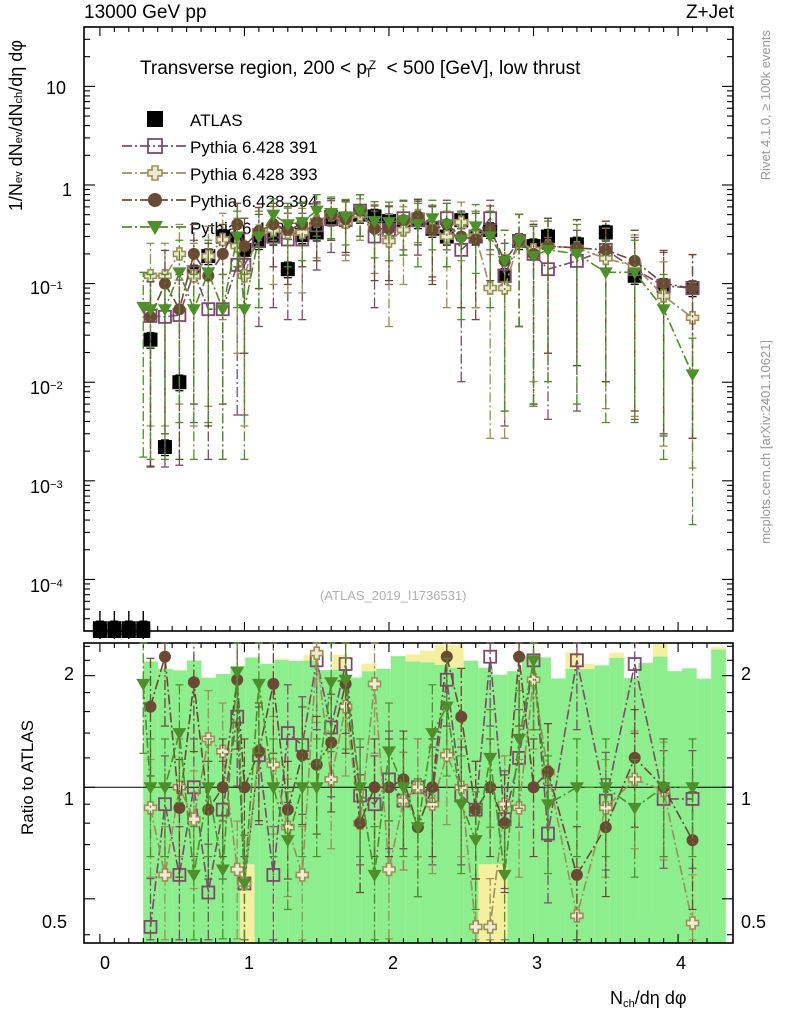 This screenshot has height=1024, width=786. Describe the element at coordinates (537, 963) in the screenshot. I see `xtick-3: 3` at that location.